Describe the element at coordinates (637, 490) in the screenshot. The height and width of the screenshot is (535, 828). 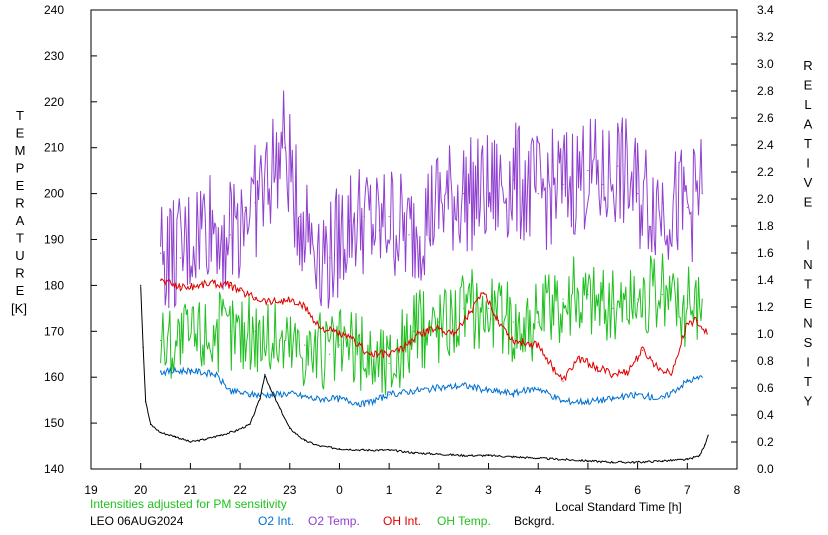
I see `x-tick-label: 6` at that location.